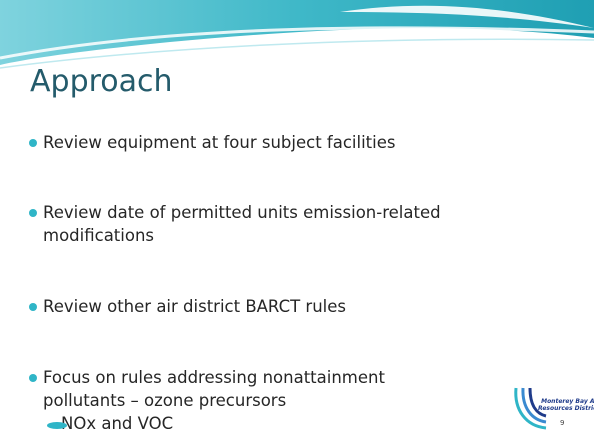 The image size is (594, 447). Describe the element at coordinates (101, 81) in the screenshot. I see `slide-title: Approach` at that location.